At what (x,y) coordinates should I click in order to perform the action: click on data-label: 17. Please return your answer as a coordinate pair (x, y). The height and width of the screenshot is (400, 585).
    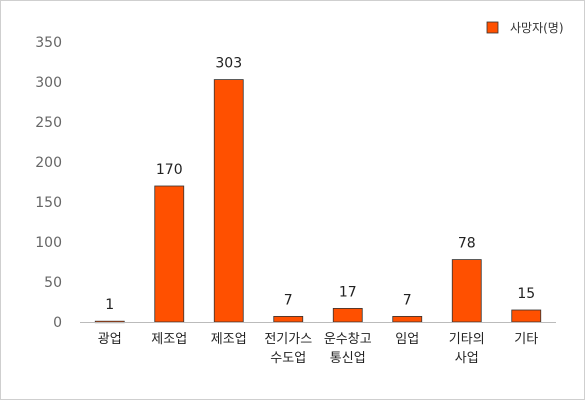
    Looking at the image, I should click on (348, 292).